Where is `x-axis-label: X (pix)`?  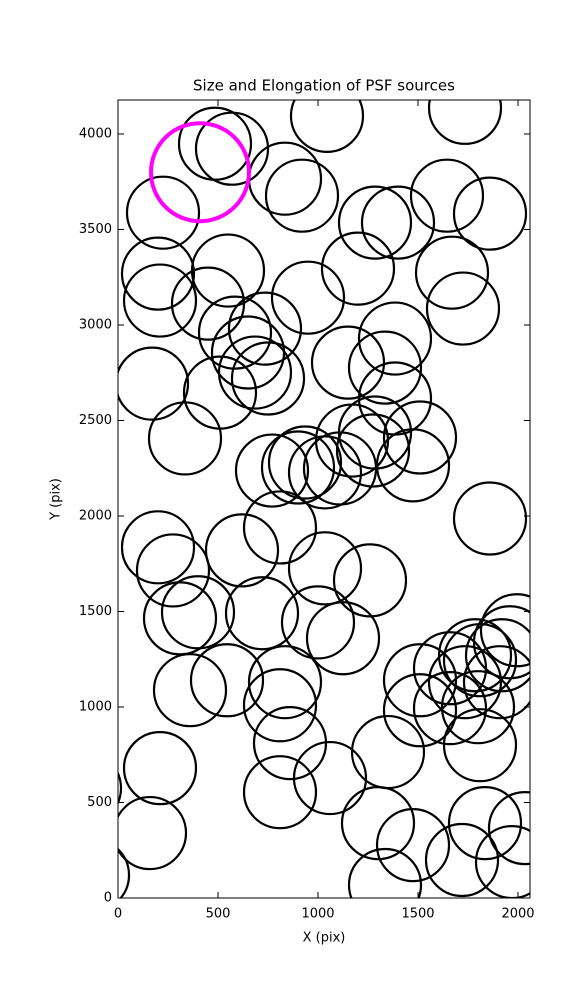
x-axis-label: X (pix) is located at coordinates (324, 938).